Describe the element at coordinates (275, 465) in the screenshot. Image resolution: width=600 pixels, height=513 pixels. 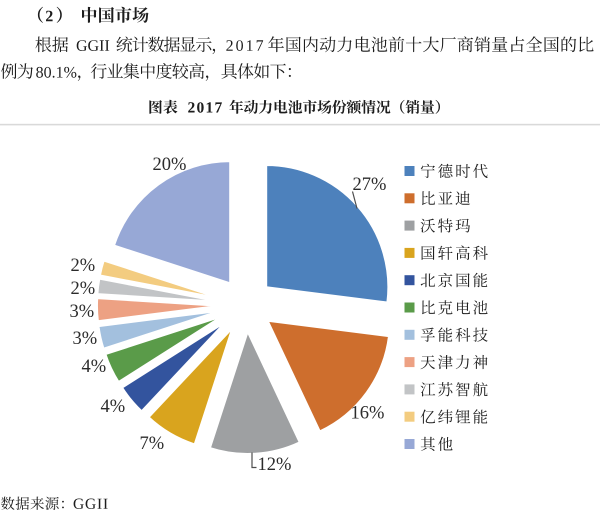
I see `svg-text: 12%` at that location.